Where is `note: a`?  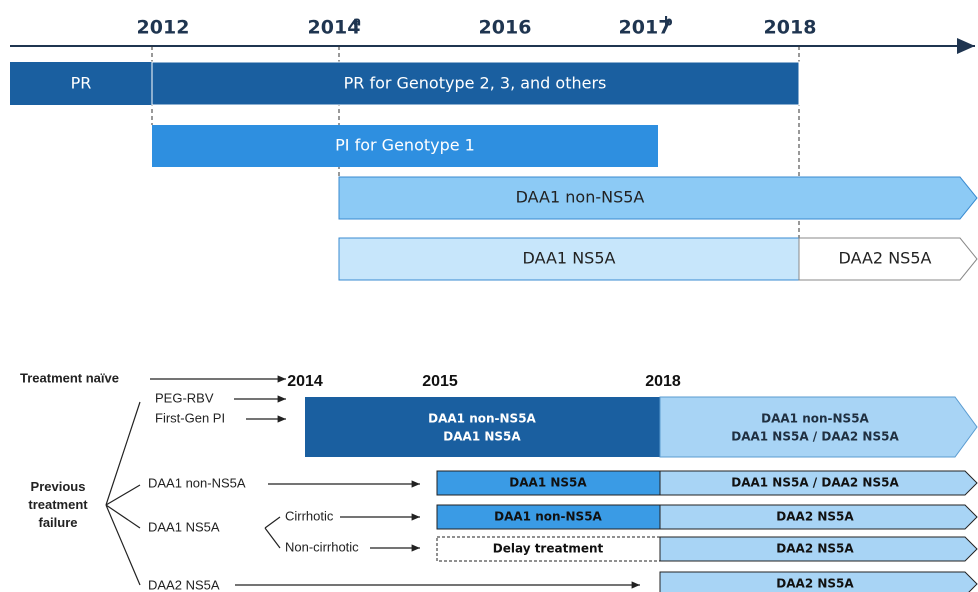
note: a is located at coordinates (357, 22).